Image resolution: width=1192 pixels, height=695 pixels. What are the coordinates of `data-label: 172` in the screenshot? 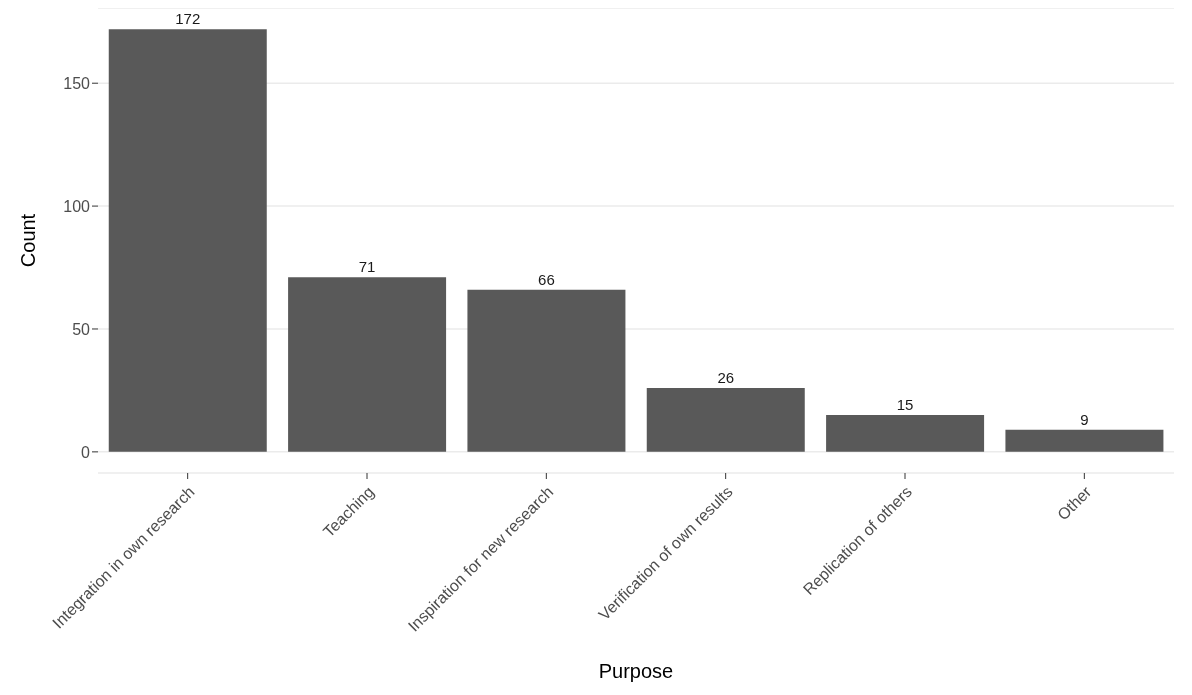 It's located at (188, 19).